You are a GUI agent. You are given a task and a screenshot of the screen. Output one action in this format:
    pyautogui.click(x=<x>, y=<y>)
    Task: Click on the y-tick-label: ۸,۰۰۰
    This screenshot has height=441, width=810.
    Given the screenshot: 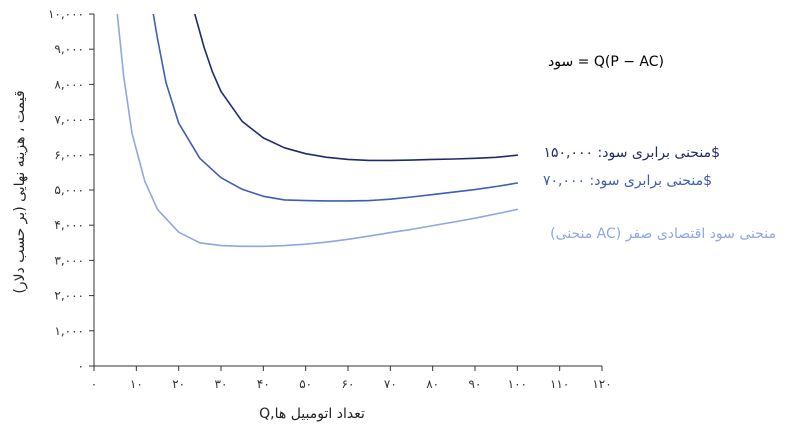 What is the action you would take?
    pyautogui.click(x=69, y=84)
    